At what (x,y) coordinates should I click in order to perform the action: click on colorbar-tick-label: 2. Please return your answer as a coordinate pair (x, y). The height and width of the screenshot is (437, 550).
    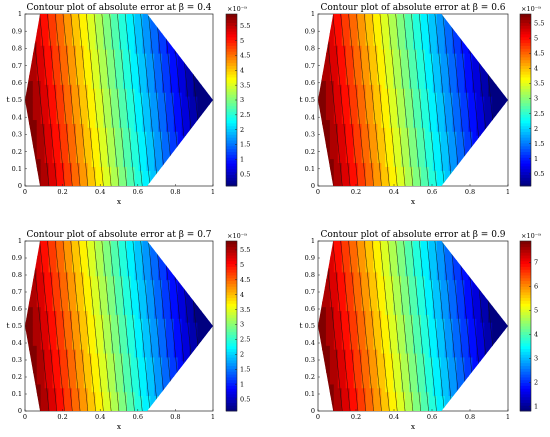
    Looking at the image, I should click on (536, 129).